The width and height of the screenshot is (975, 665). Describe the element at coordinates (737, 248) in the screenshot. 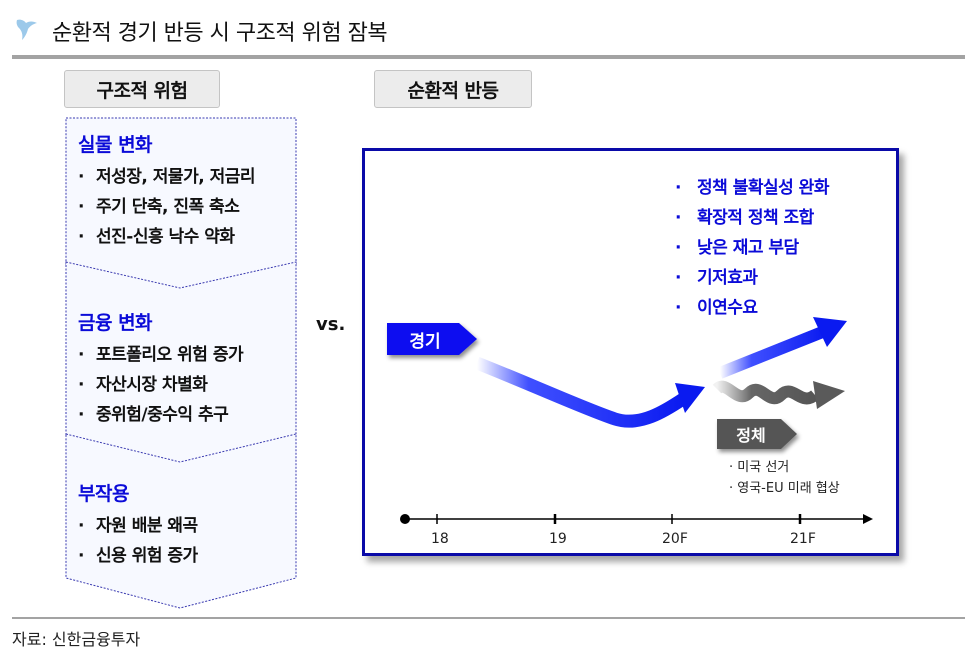

I see `list-item: · 낮은 재고 부담` at that location.